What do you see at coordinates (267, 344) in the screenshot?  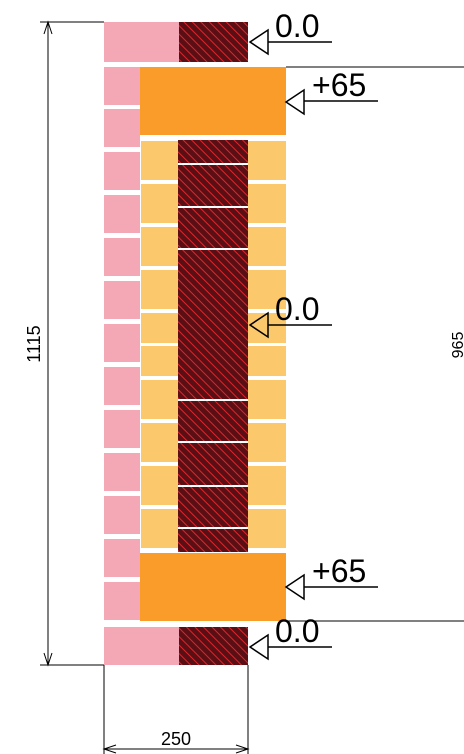 I see `light-brick-column-right` at bounding box center [267, 344].